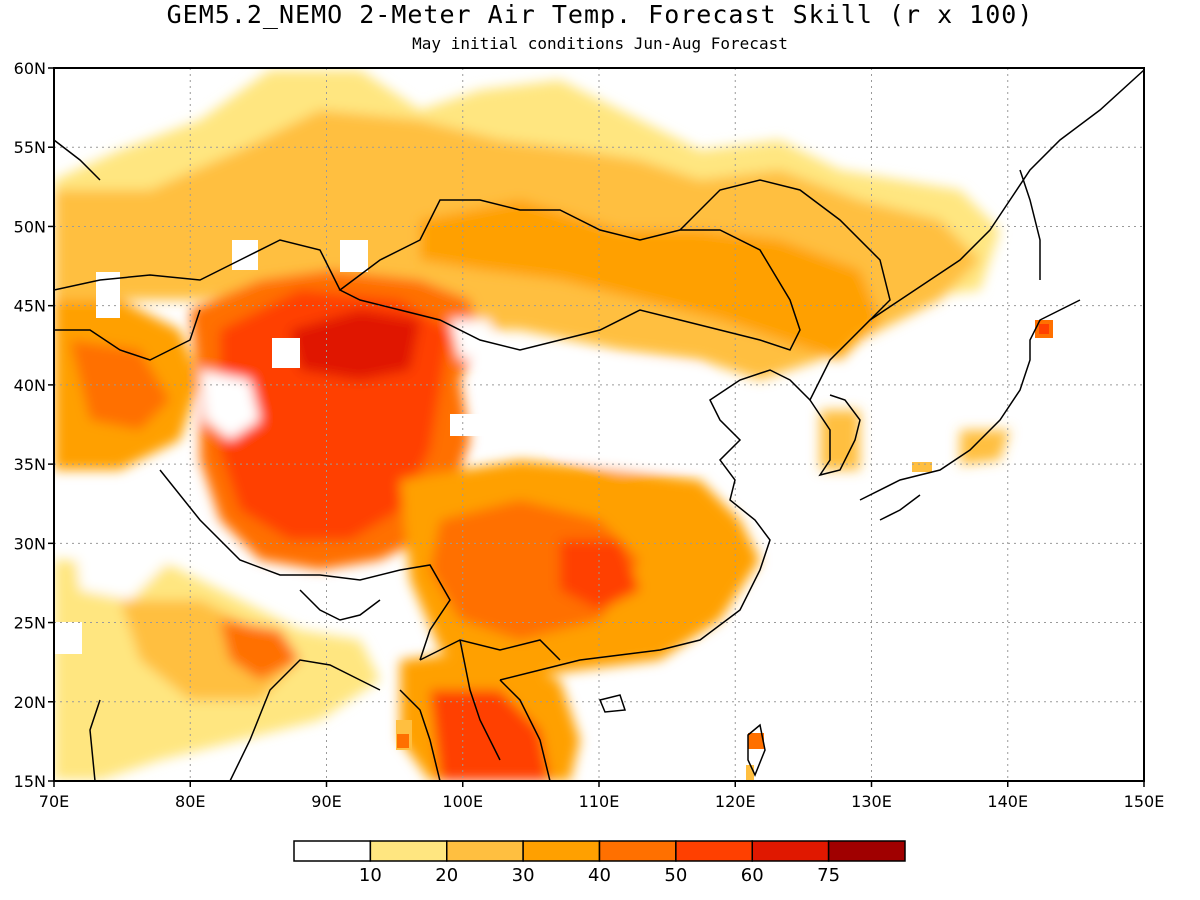  I want to click on x-tick-label: 120E, so click(735, 801).